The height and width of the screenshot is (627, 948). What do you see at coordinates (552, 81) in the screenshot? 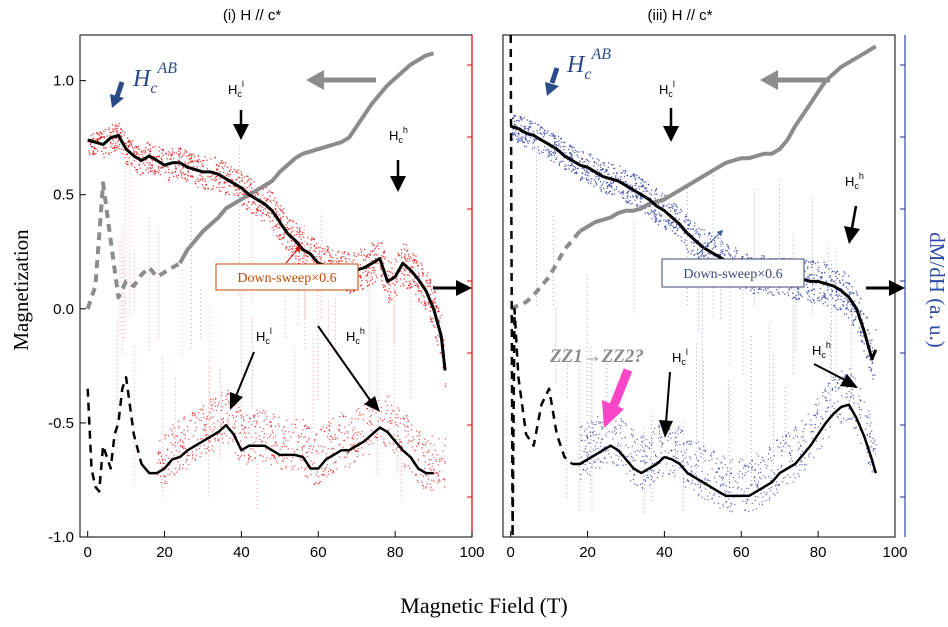
I see `right-hcab-arrow` at bounding box center [552, 81].